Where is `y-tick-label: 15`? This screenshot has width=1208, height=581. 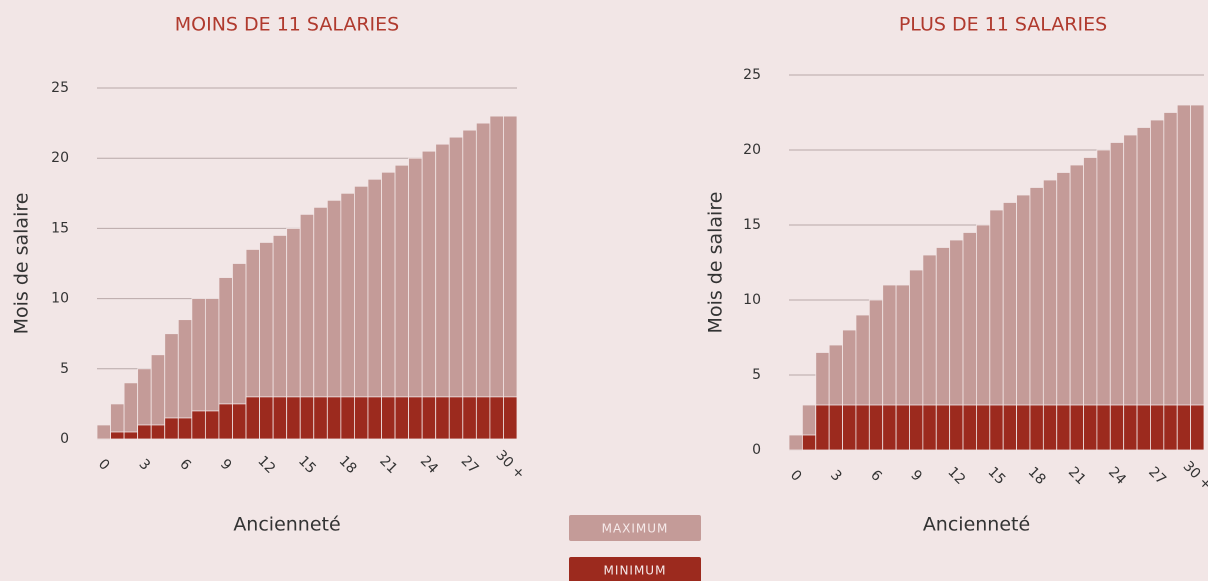
y-tick-label: 15 is located at coordinates (60, 228).